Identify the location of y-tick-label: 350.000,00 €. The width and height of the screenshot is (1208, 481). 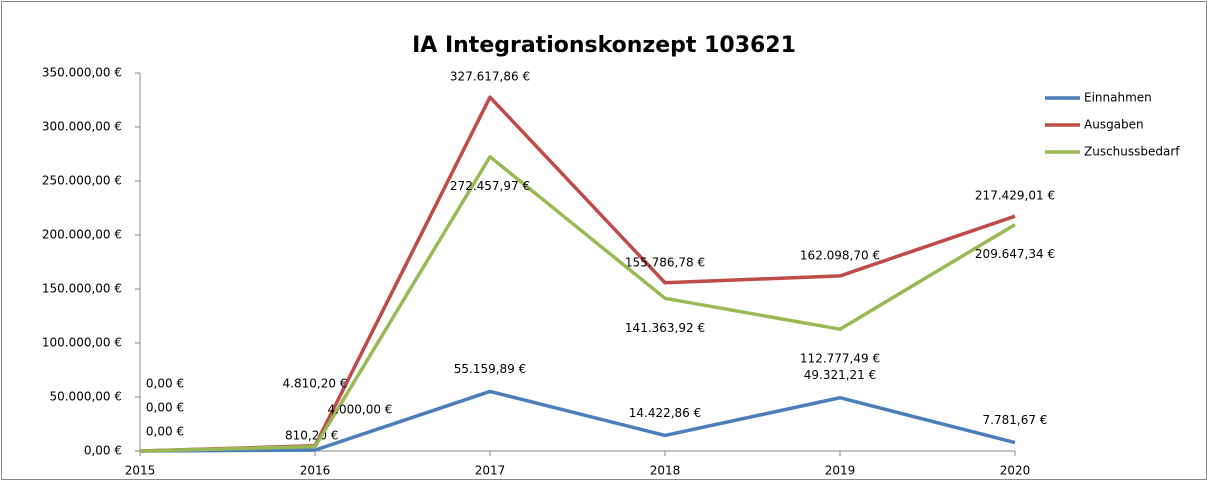
(82, 73).